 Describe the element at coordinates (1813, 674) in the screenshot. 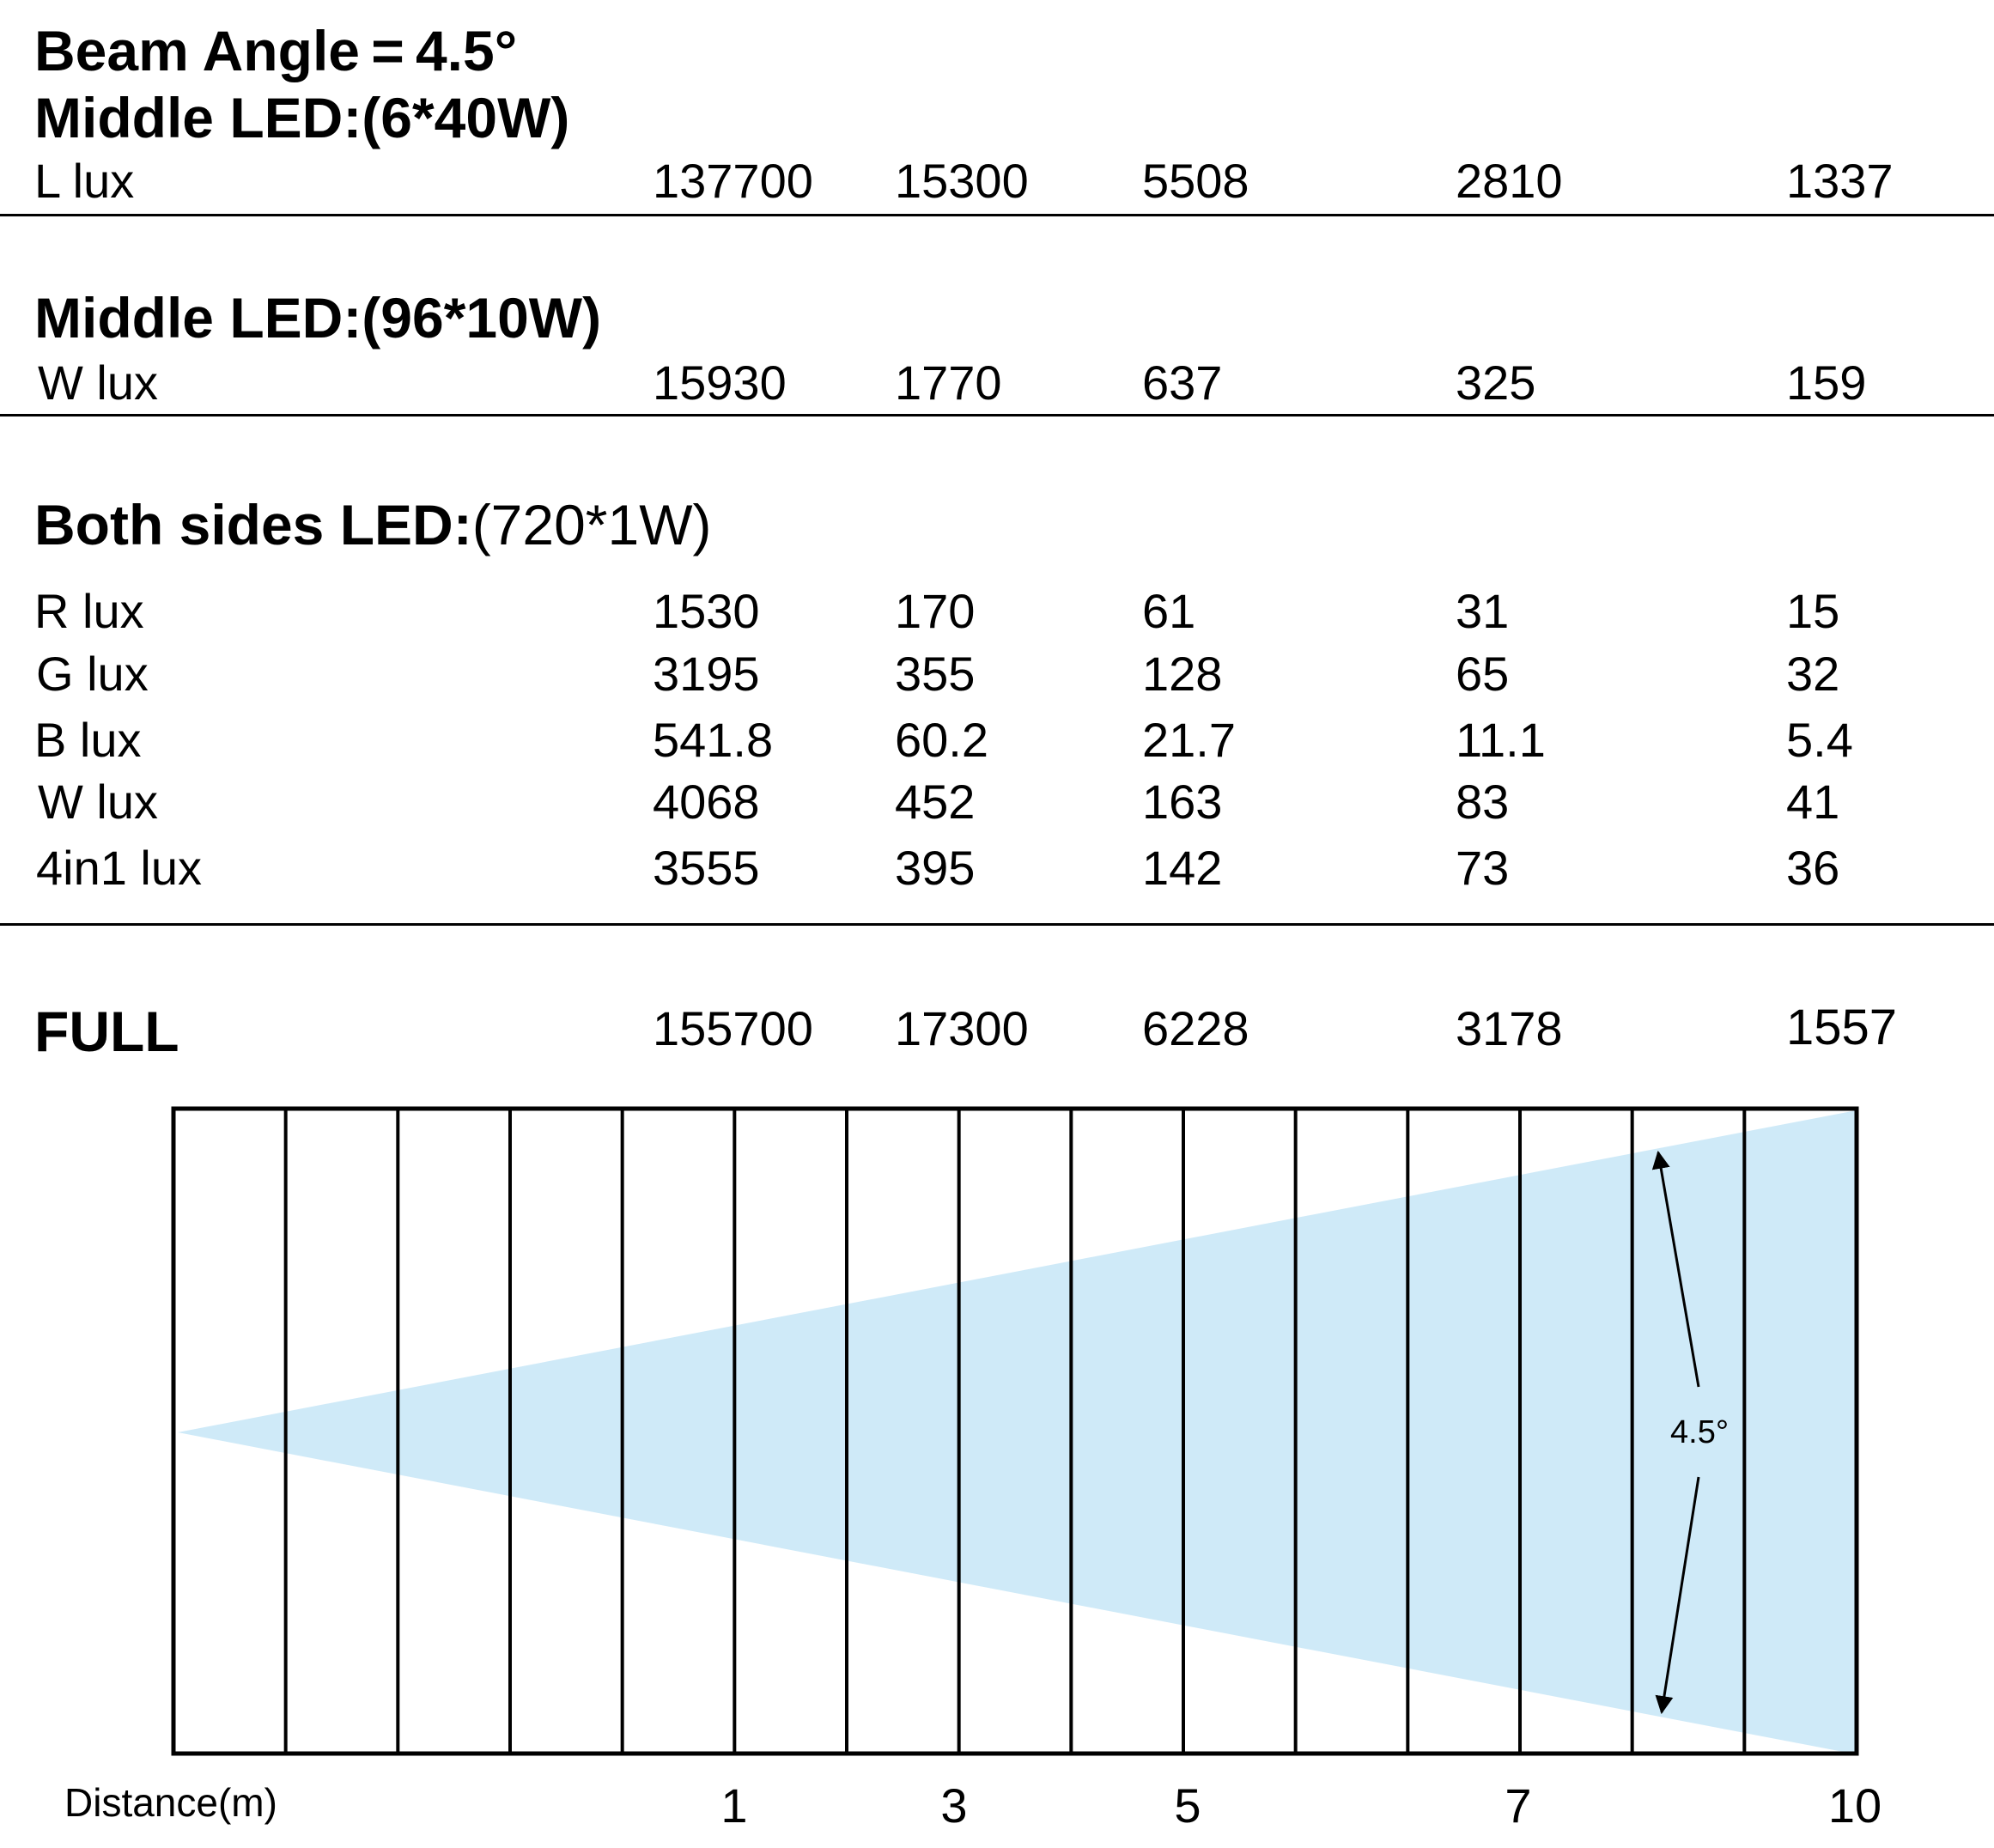

I see `g-lux-value: 32` at that location.